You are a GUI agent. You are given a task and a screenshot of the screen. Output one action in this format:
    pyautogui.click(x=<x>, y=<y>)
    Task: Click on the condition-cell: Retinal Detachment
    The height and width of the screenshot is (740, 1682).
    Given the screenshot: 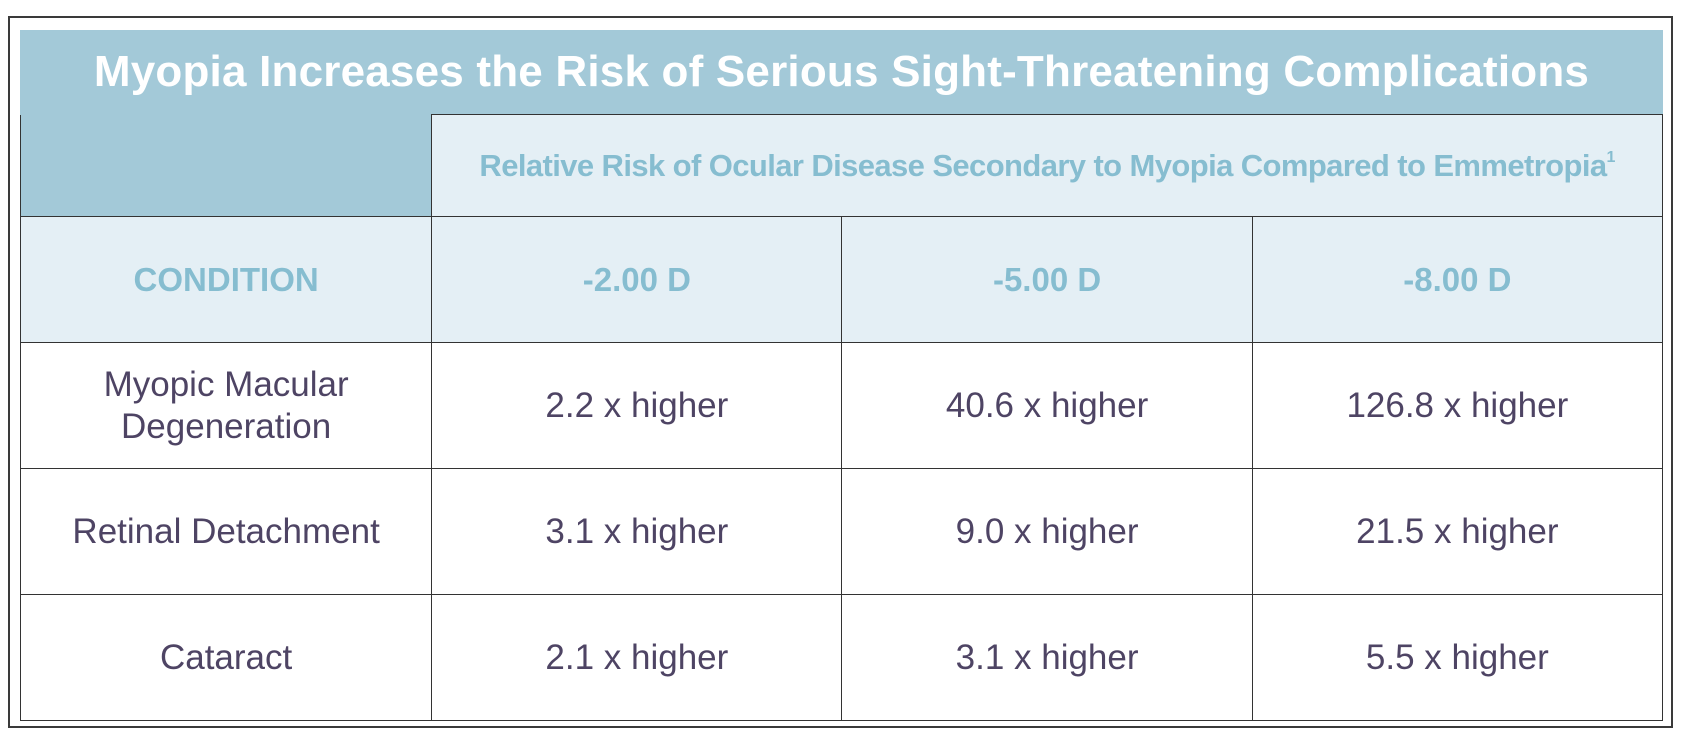 What is the action you would take?
    pyautogui.click(x=226, y=531)
    